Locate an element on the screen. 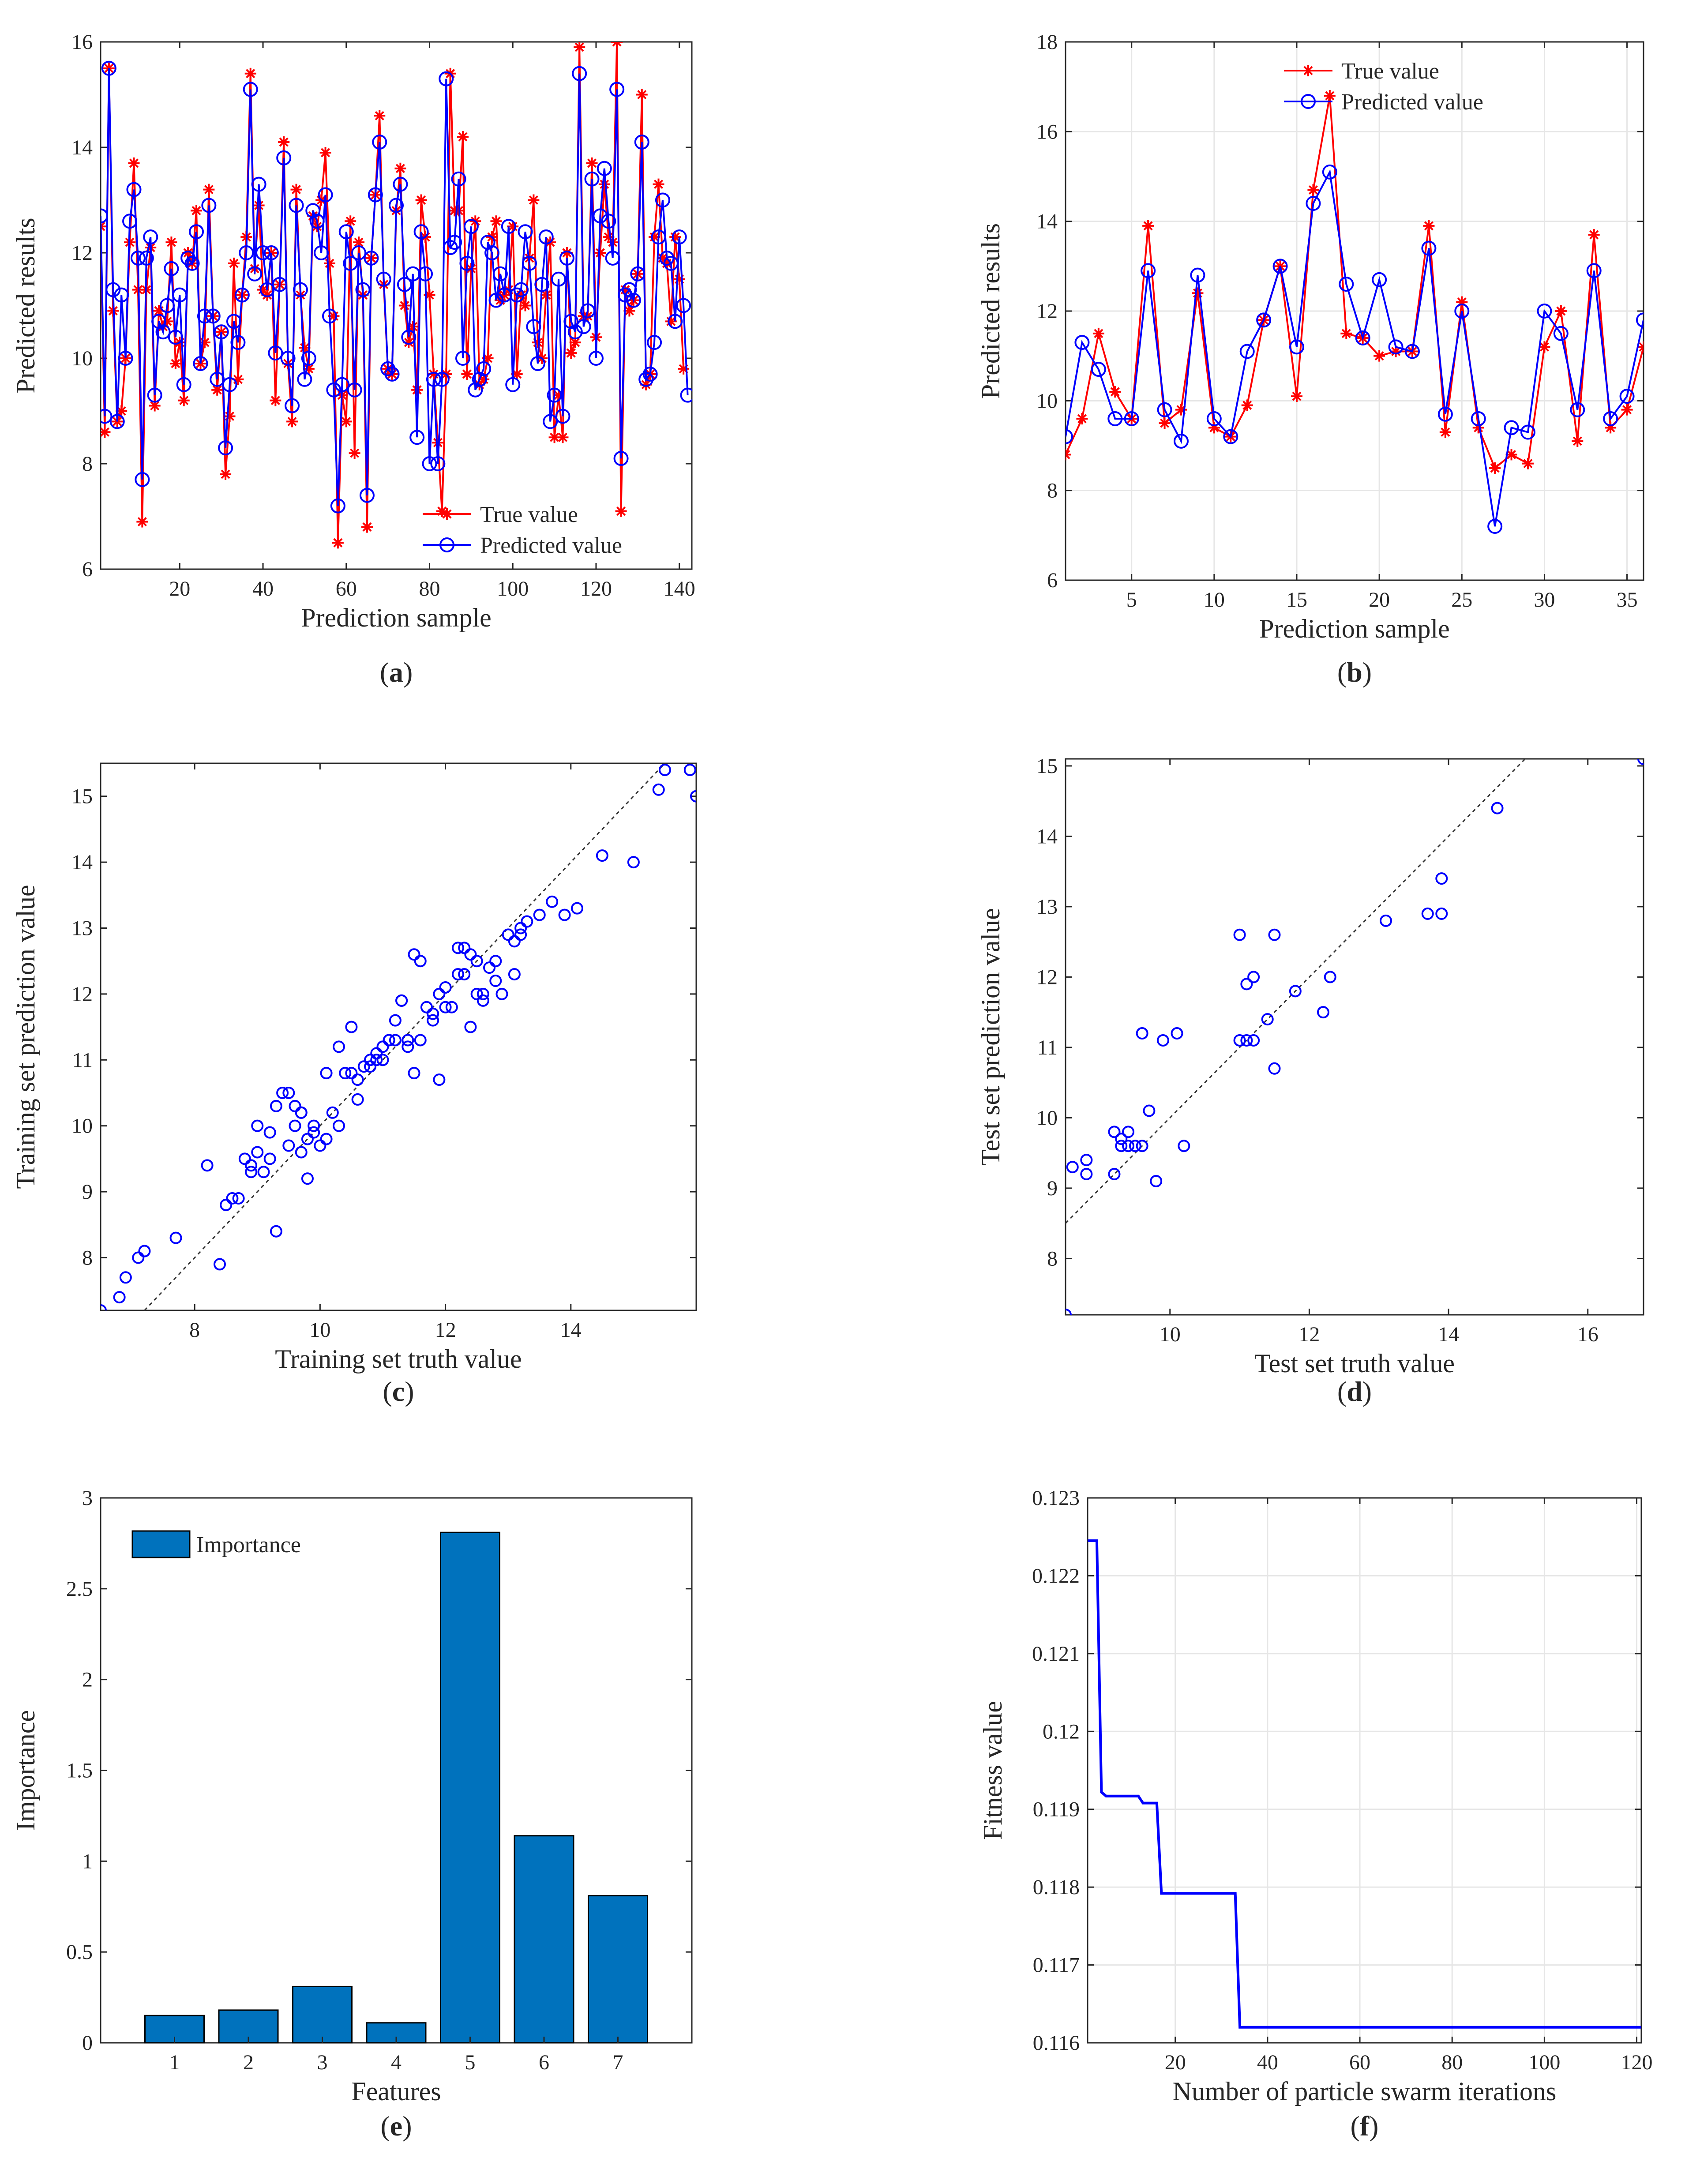  y-tick-label: 0.123 is located at coordinates (1056, 1498).